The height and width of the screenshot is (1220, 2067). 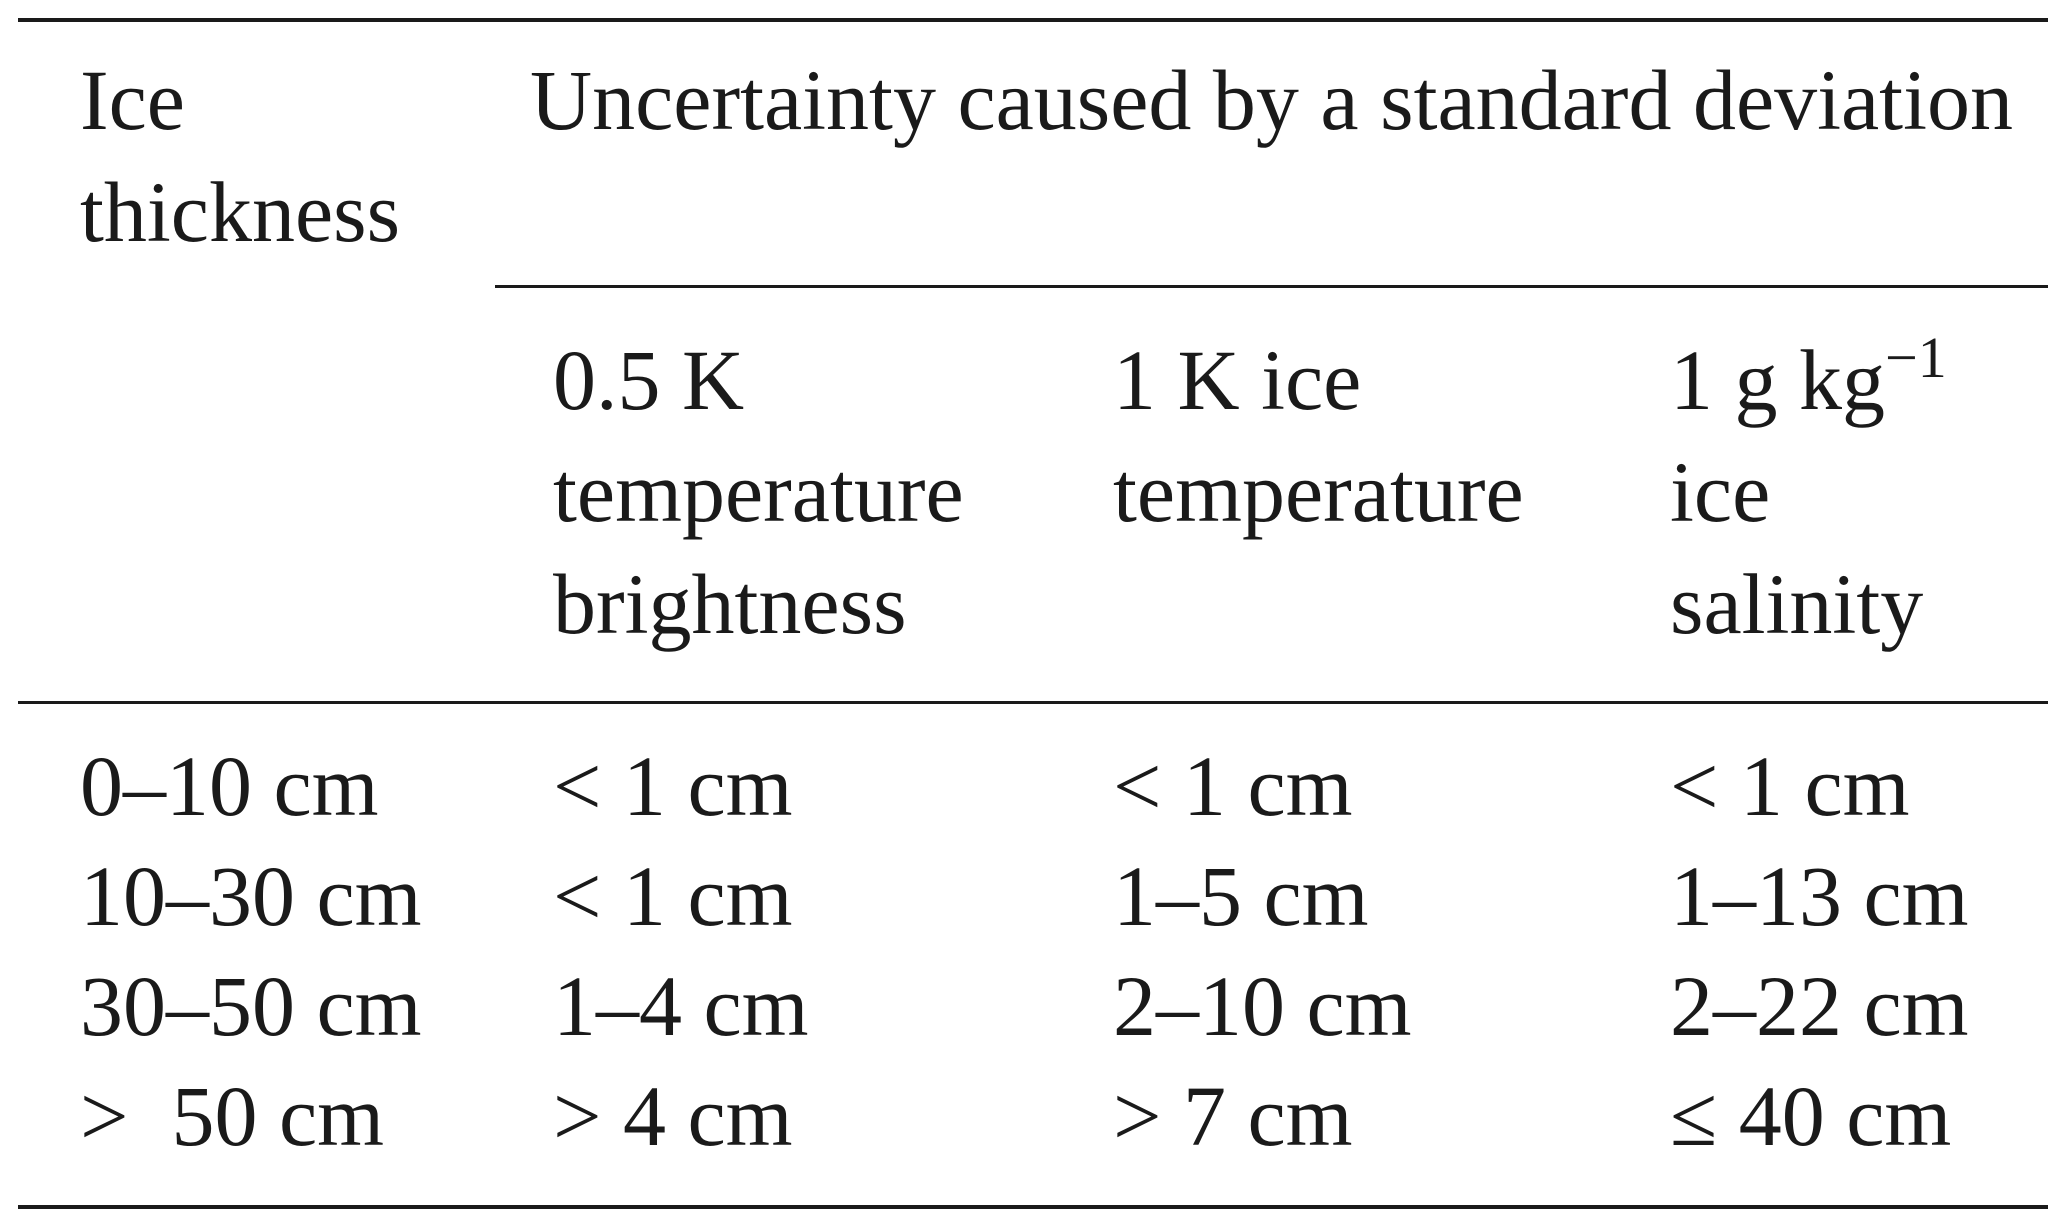 I want to click on cell-salinity: 1–13 cm, so click(x=1819, y=896).